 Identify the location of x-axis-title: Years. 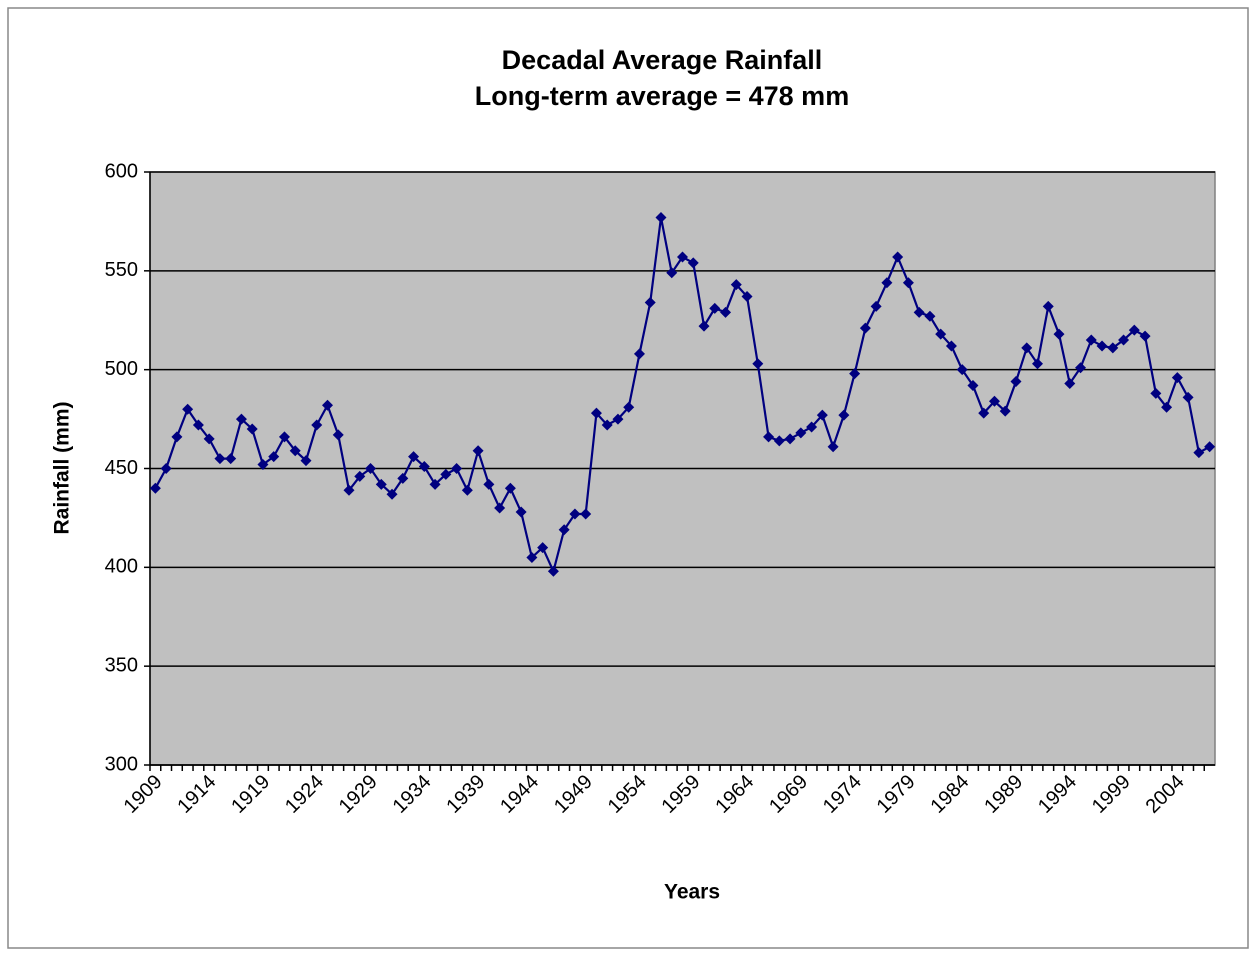
(692, 892).